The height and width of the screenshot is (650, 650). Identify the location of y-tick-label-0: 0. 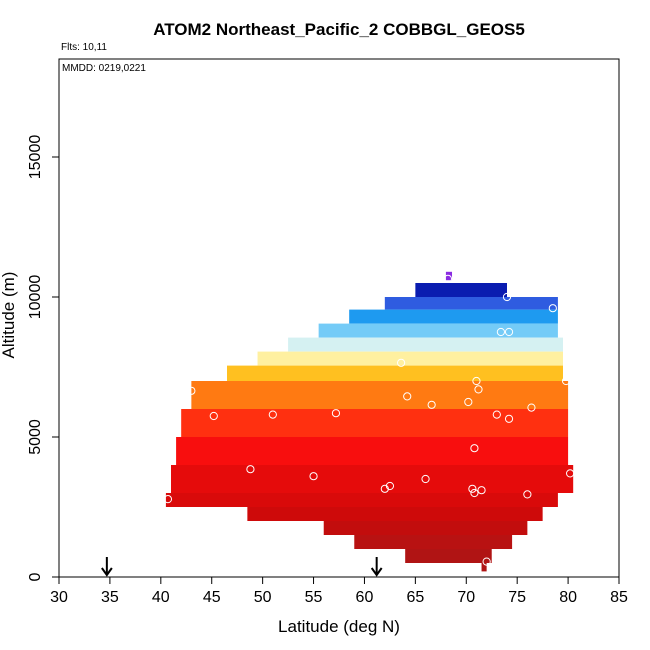
(35, 576).